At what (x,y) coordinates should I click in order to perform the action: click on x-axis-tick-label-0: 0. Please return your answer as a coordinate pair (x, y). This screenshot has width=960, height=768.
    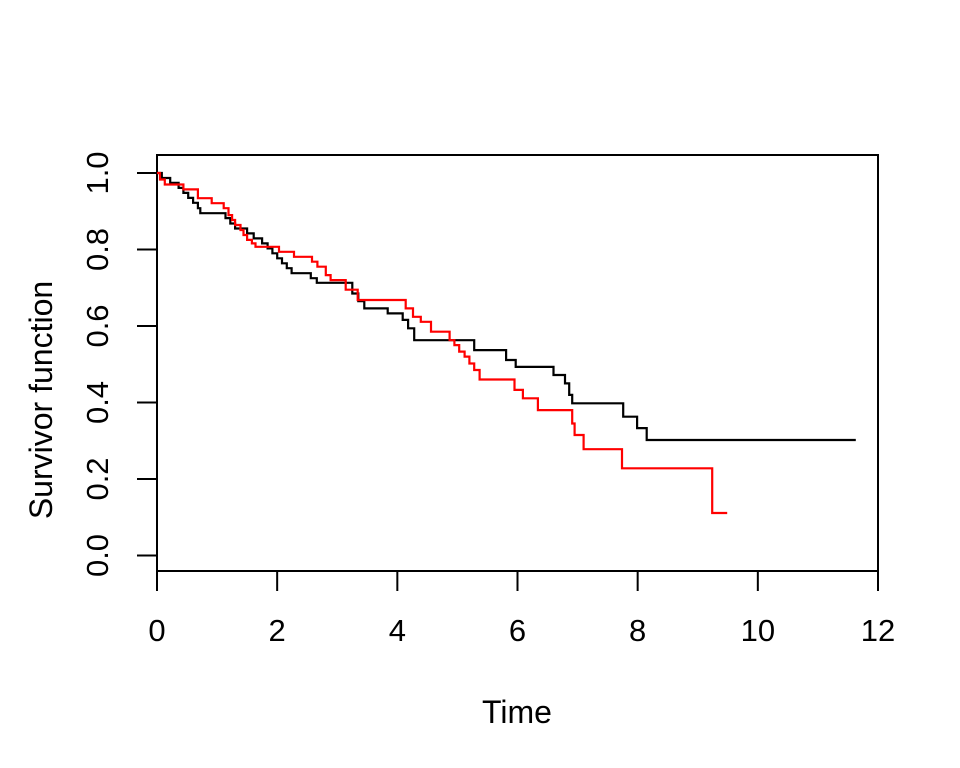
    Looking at the image, I should click on (156, 630).